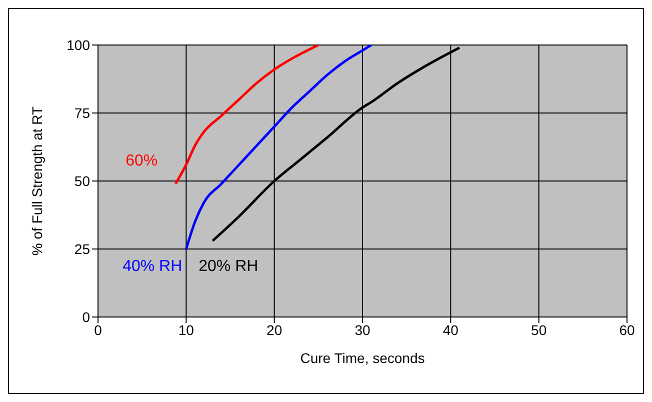 This screenshot has height=402, width=652. What do you see at coordinates (362, 330) in the screenshot?
I see `x-tick-label: 30` at bounding box center [362, 330].